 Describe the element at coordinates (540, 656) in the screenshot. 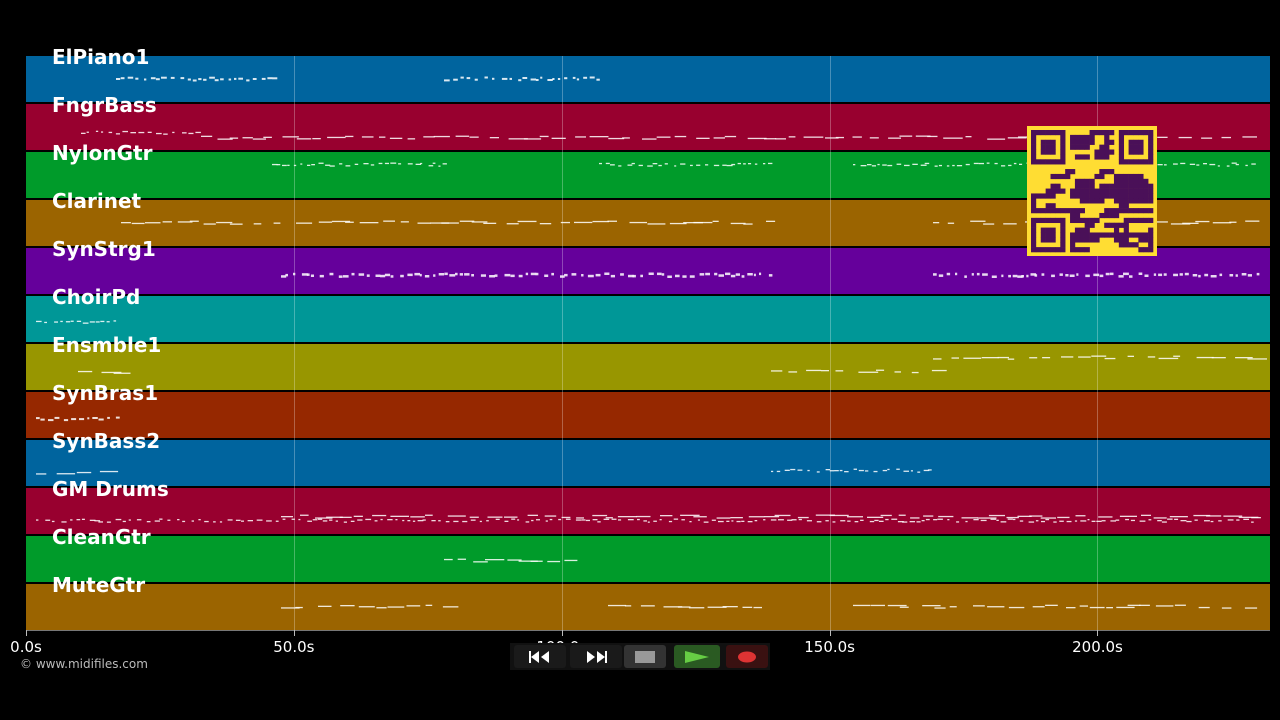

I see `rewind-button` at that location.